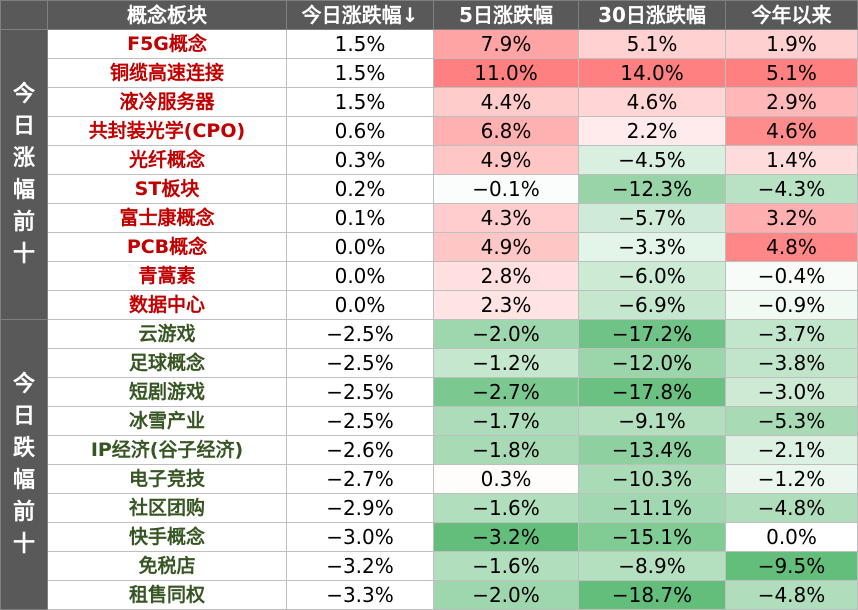 The image size is (858, 610). What do you see at coordinates (429, 160) in the screenshot?
I see `table-row: 光纤概念 0.3% 4.9% −4.5% 1.4%` at bounding box center [429, 160].